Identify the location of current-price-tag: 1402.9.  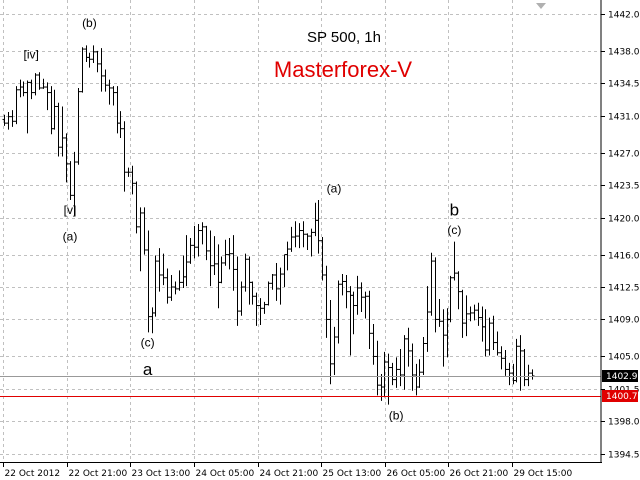
(620, 376).